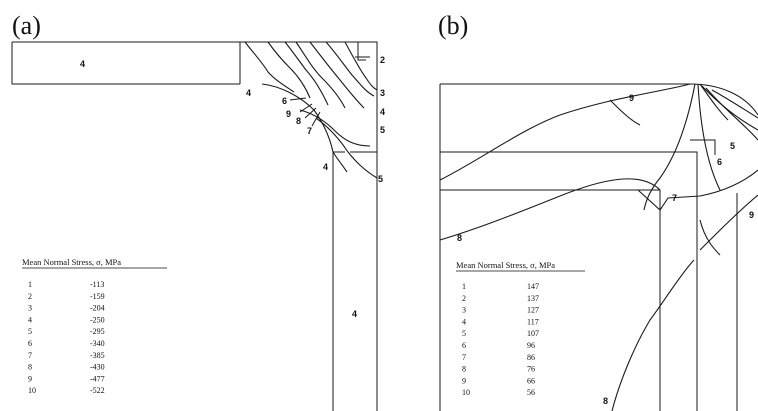 Image resolution: width=758 pixels, height=411 pixels. Describe the element at coordinates (82, 64) in the screenshot. I see `panel-a-region-label-top: 4` at that location.